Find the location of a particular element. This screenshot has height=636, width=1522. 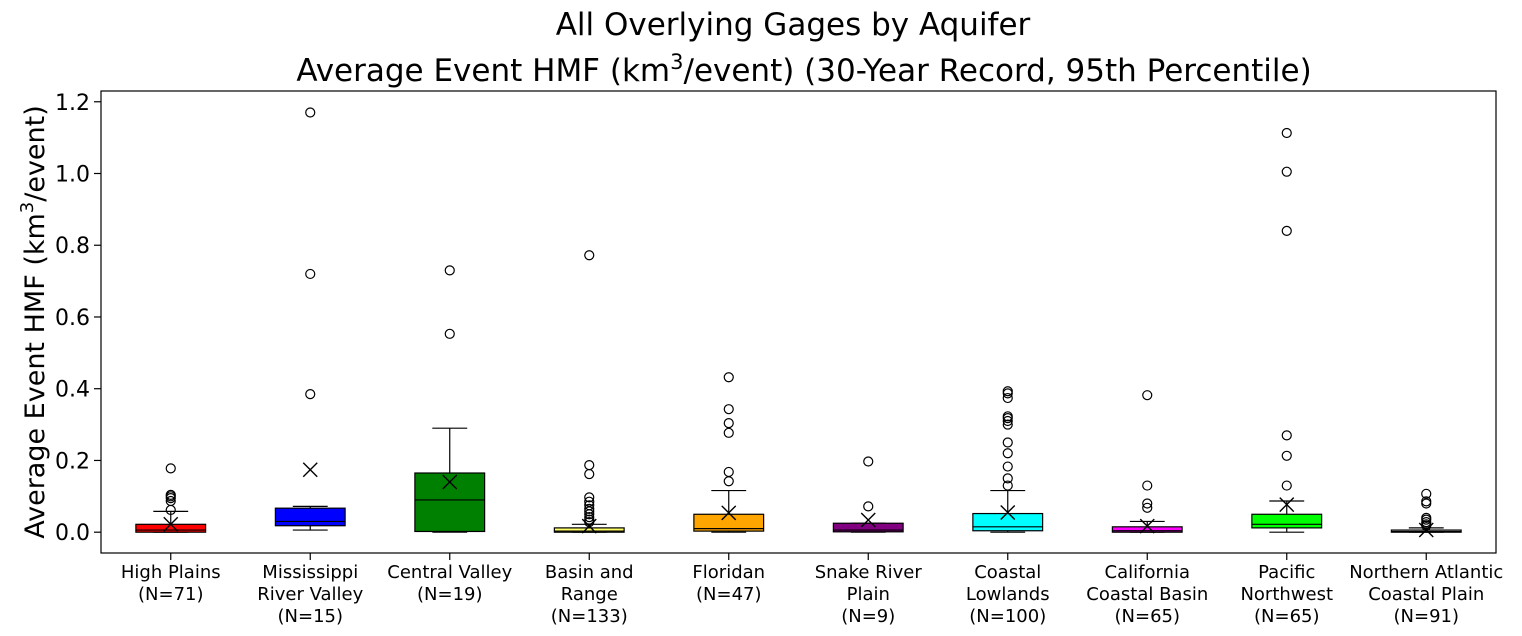

x-tick-label-line: Lowlands is located at coordinates (1008, 594).